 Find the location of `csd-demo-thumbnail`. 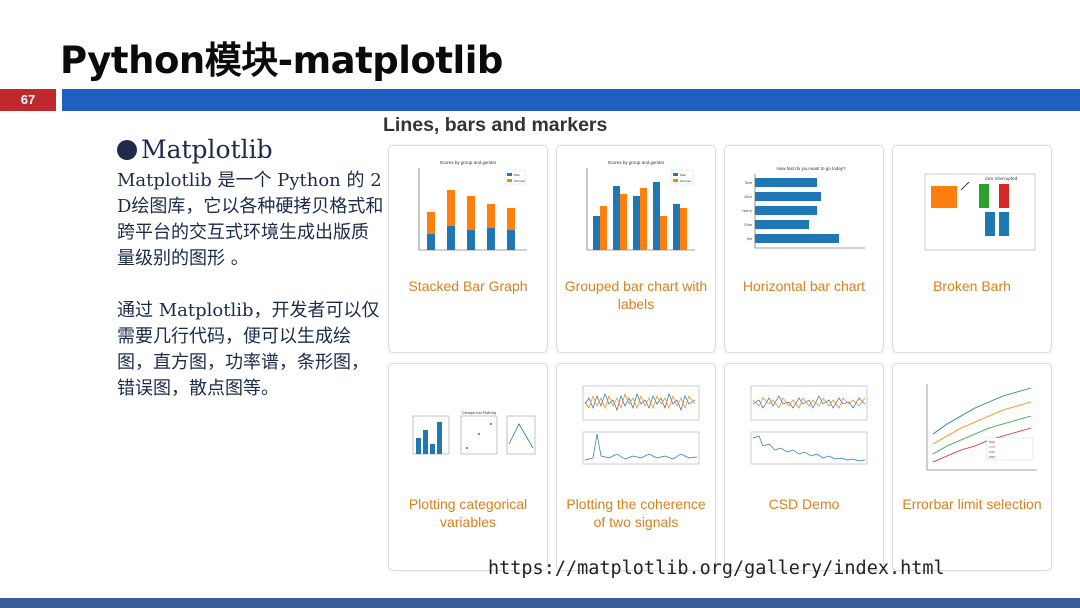

csd-demo-thumbnail is located at coordinates (809, 425).